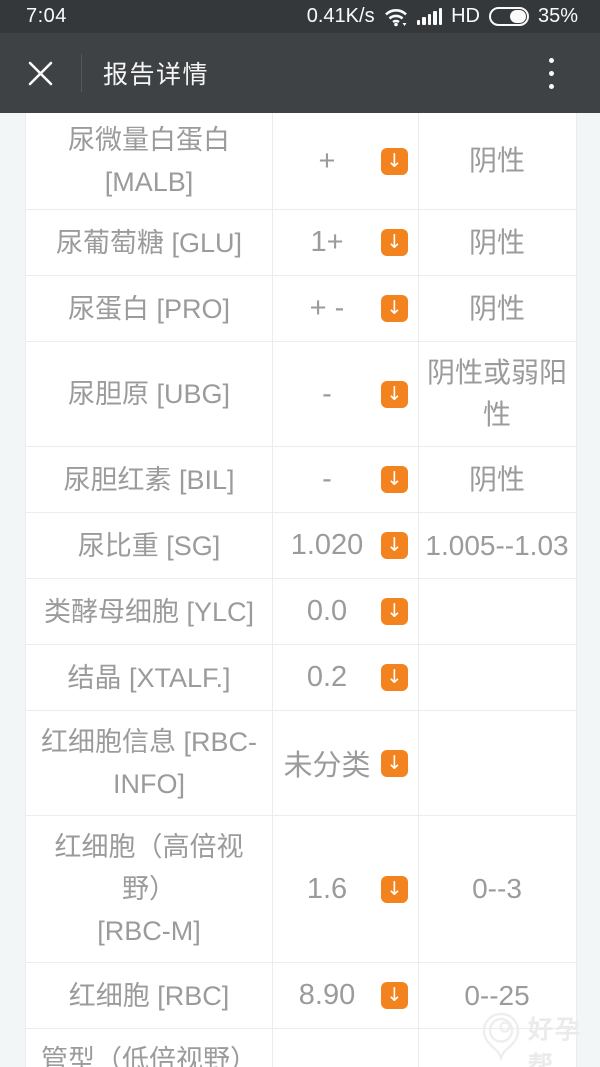  What do you see at coordinates (156, 75) in the screenshot?
I see `page-title: 报告详情` at bounding box center [156, 75].